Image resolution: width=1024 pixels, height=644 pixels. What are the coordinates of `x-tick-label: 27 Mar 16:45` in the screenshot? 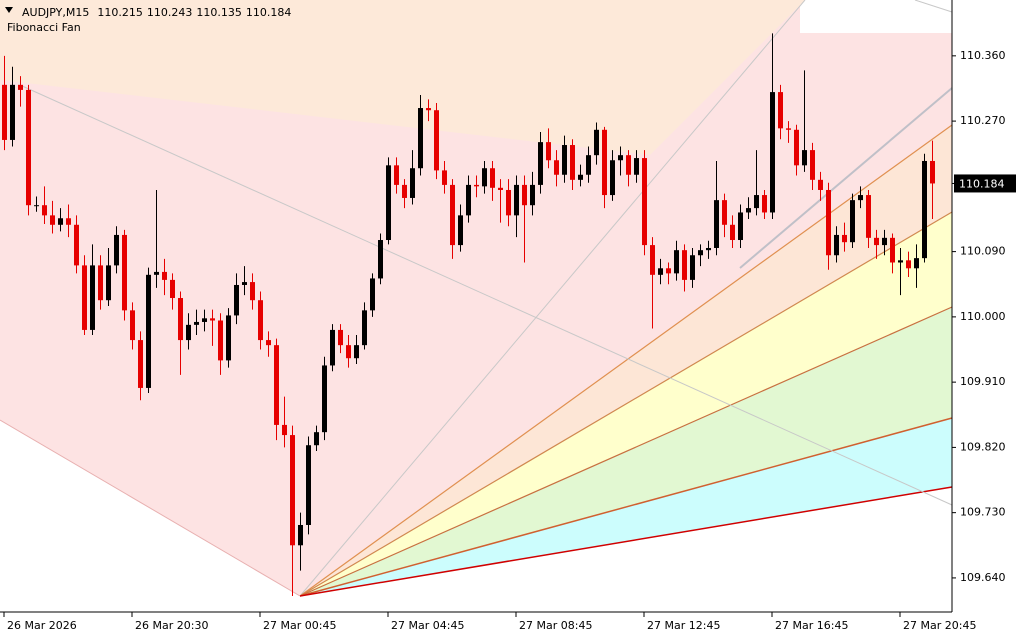 It's located at (811, 625).